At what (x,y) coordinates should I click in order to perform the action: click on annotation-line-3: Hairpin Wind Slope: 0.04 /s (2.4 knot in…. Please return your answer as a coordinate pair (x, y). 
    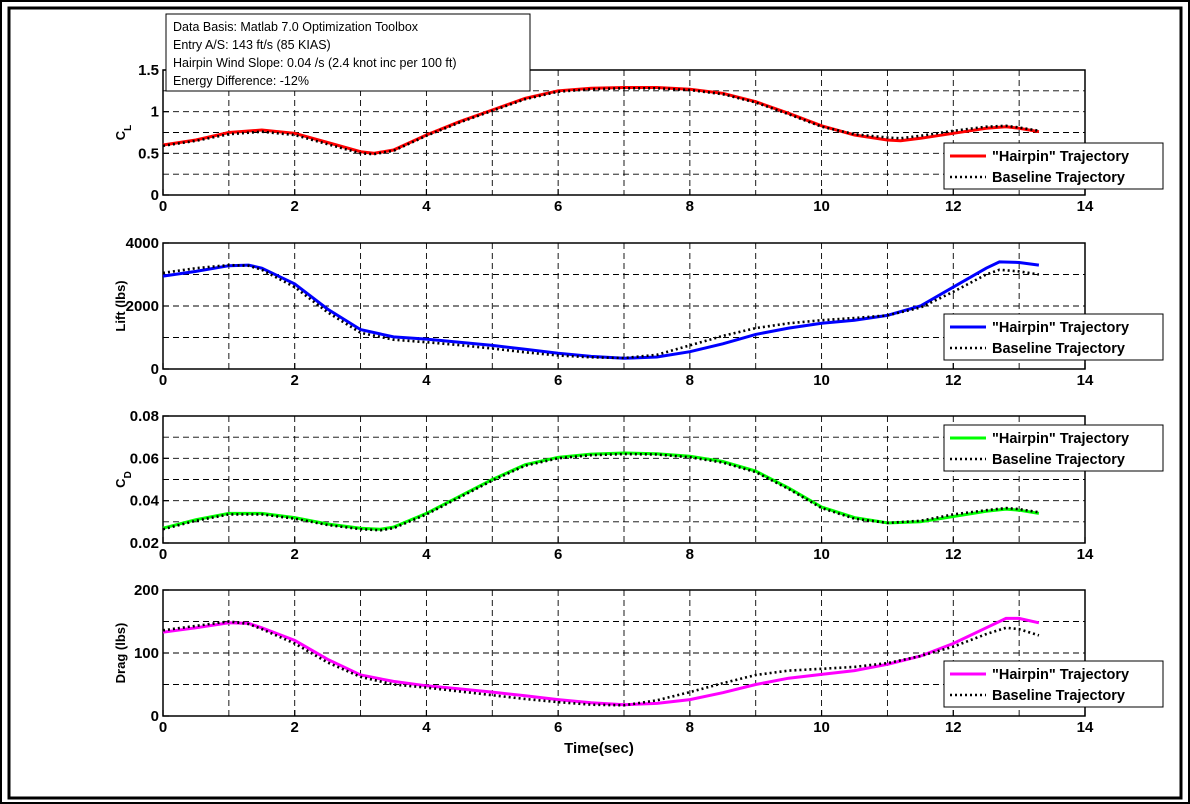
    Looking at the image, I should click on (314, 63).